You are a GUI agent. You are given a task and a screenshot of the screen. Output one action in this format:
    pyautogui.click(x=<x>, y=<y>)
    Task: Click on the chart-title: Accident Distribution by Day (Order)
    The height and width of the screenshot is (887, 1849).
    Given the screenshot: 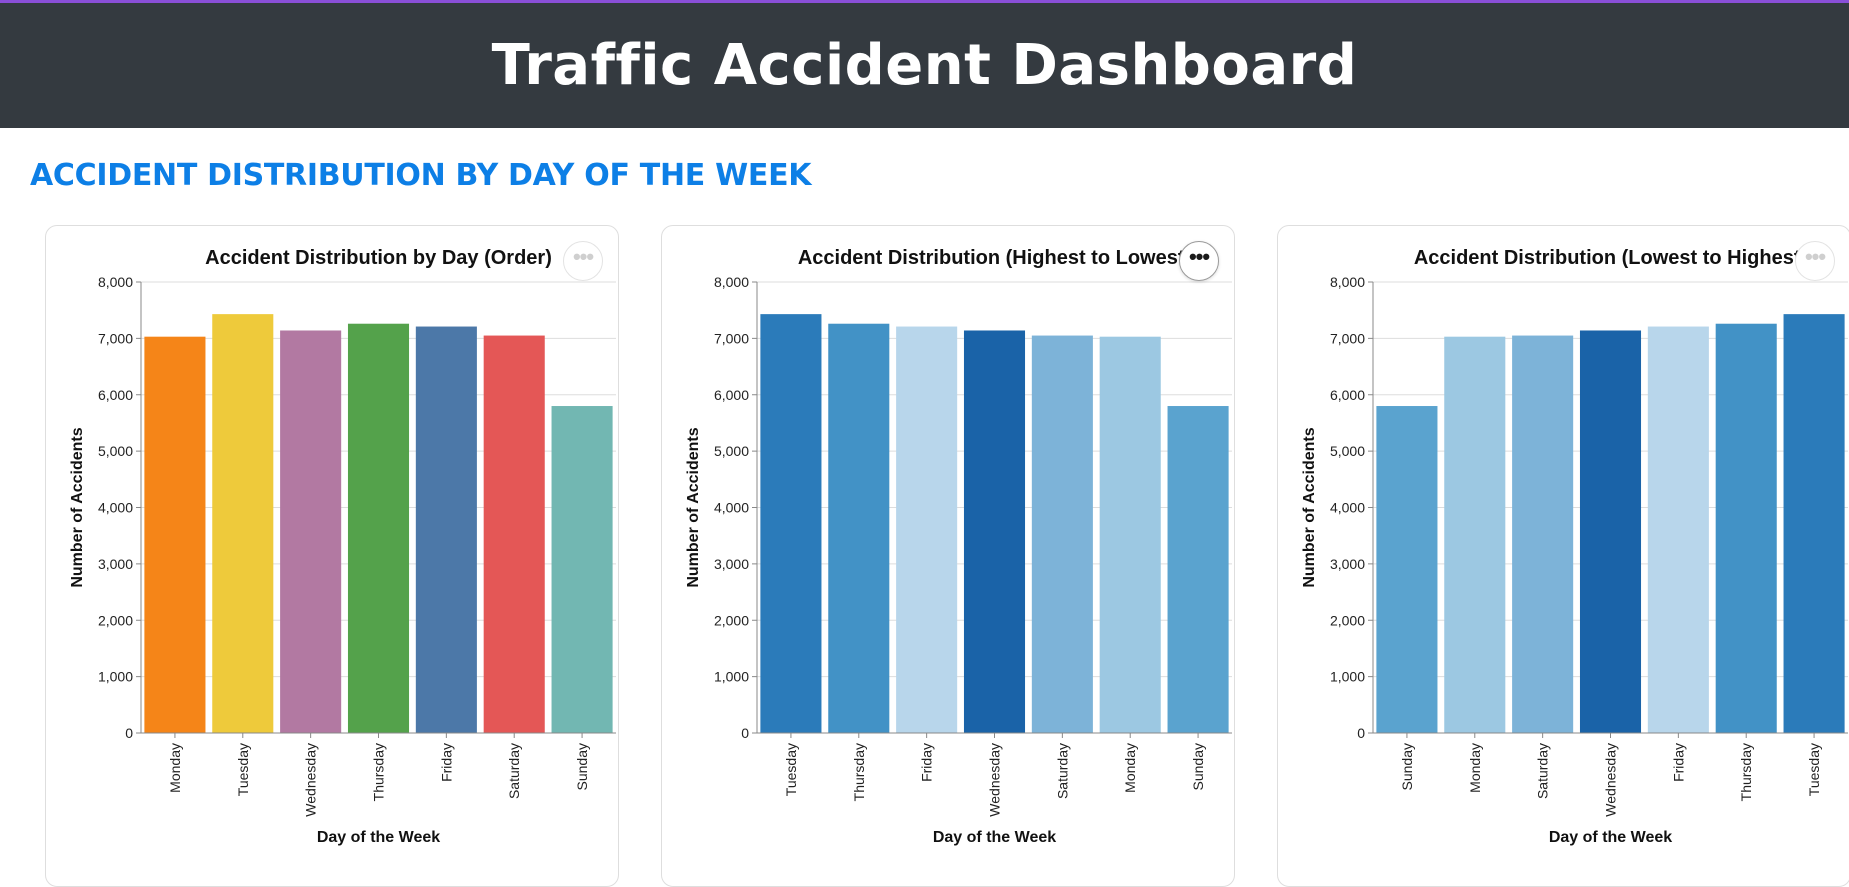 What is the action you would take?
    pyautogui.click(x=378, y=258)
    